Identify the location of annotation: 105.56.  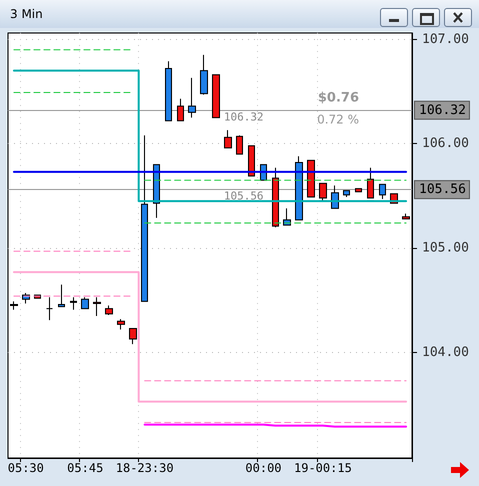
(244, 196).